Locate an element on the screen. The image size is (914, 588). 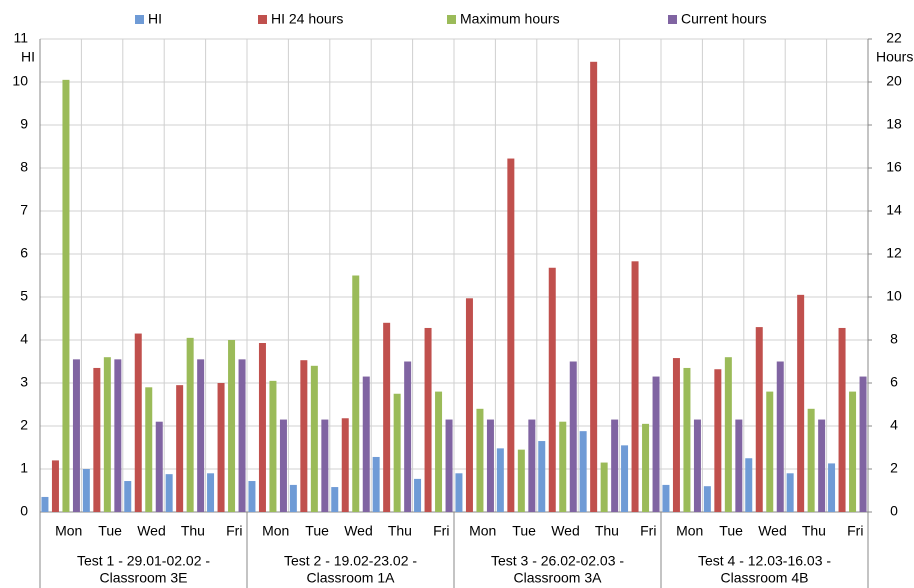
y-tick-label: 5 is located at coordinates (24, 296).